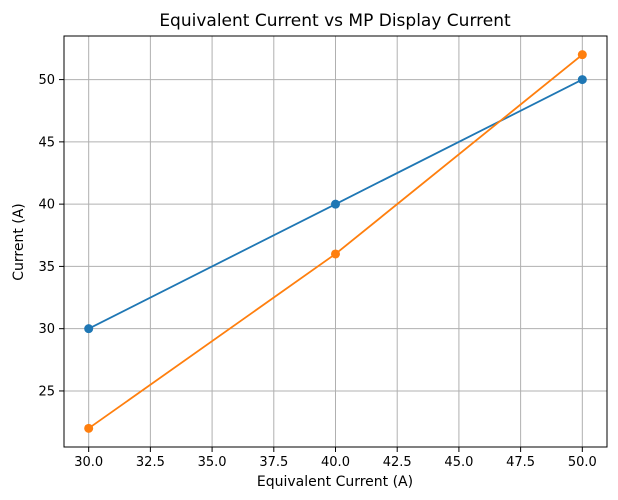 The image size is (618, 500). Describe the element at coordinates (335, 482) in the screenshot. I see `x-axis-label: Equivalent Current (A)` at that location.